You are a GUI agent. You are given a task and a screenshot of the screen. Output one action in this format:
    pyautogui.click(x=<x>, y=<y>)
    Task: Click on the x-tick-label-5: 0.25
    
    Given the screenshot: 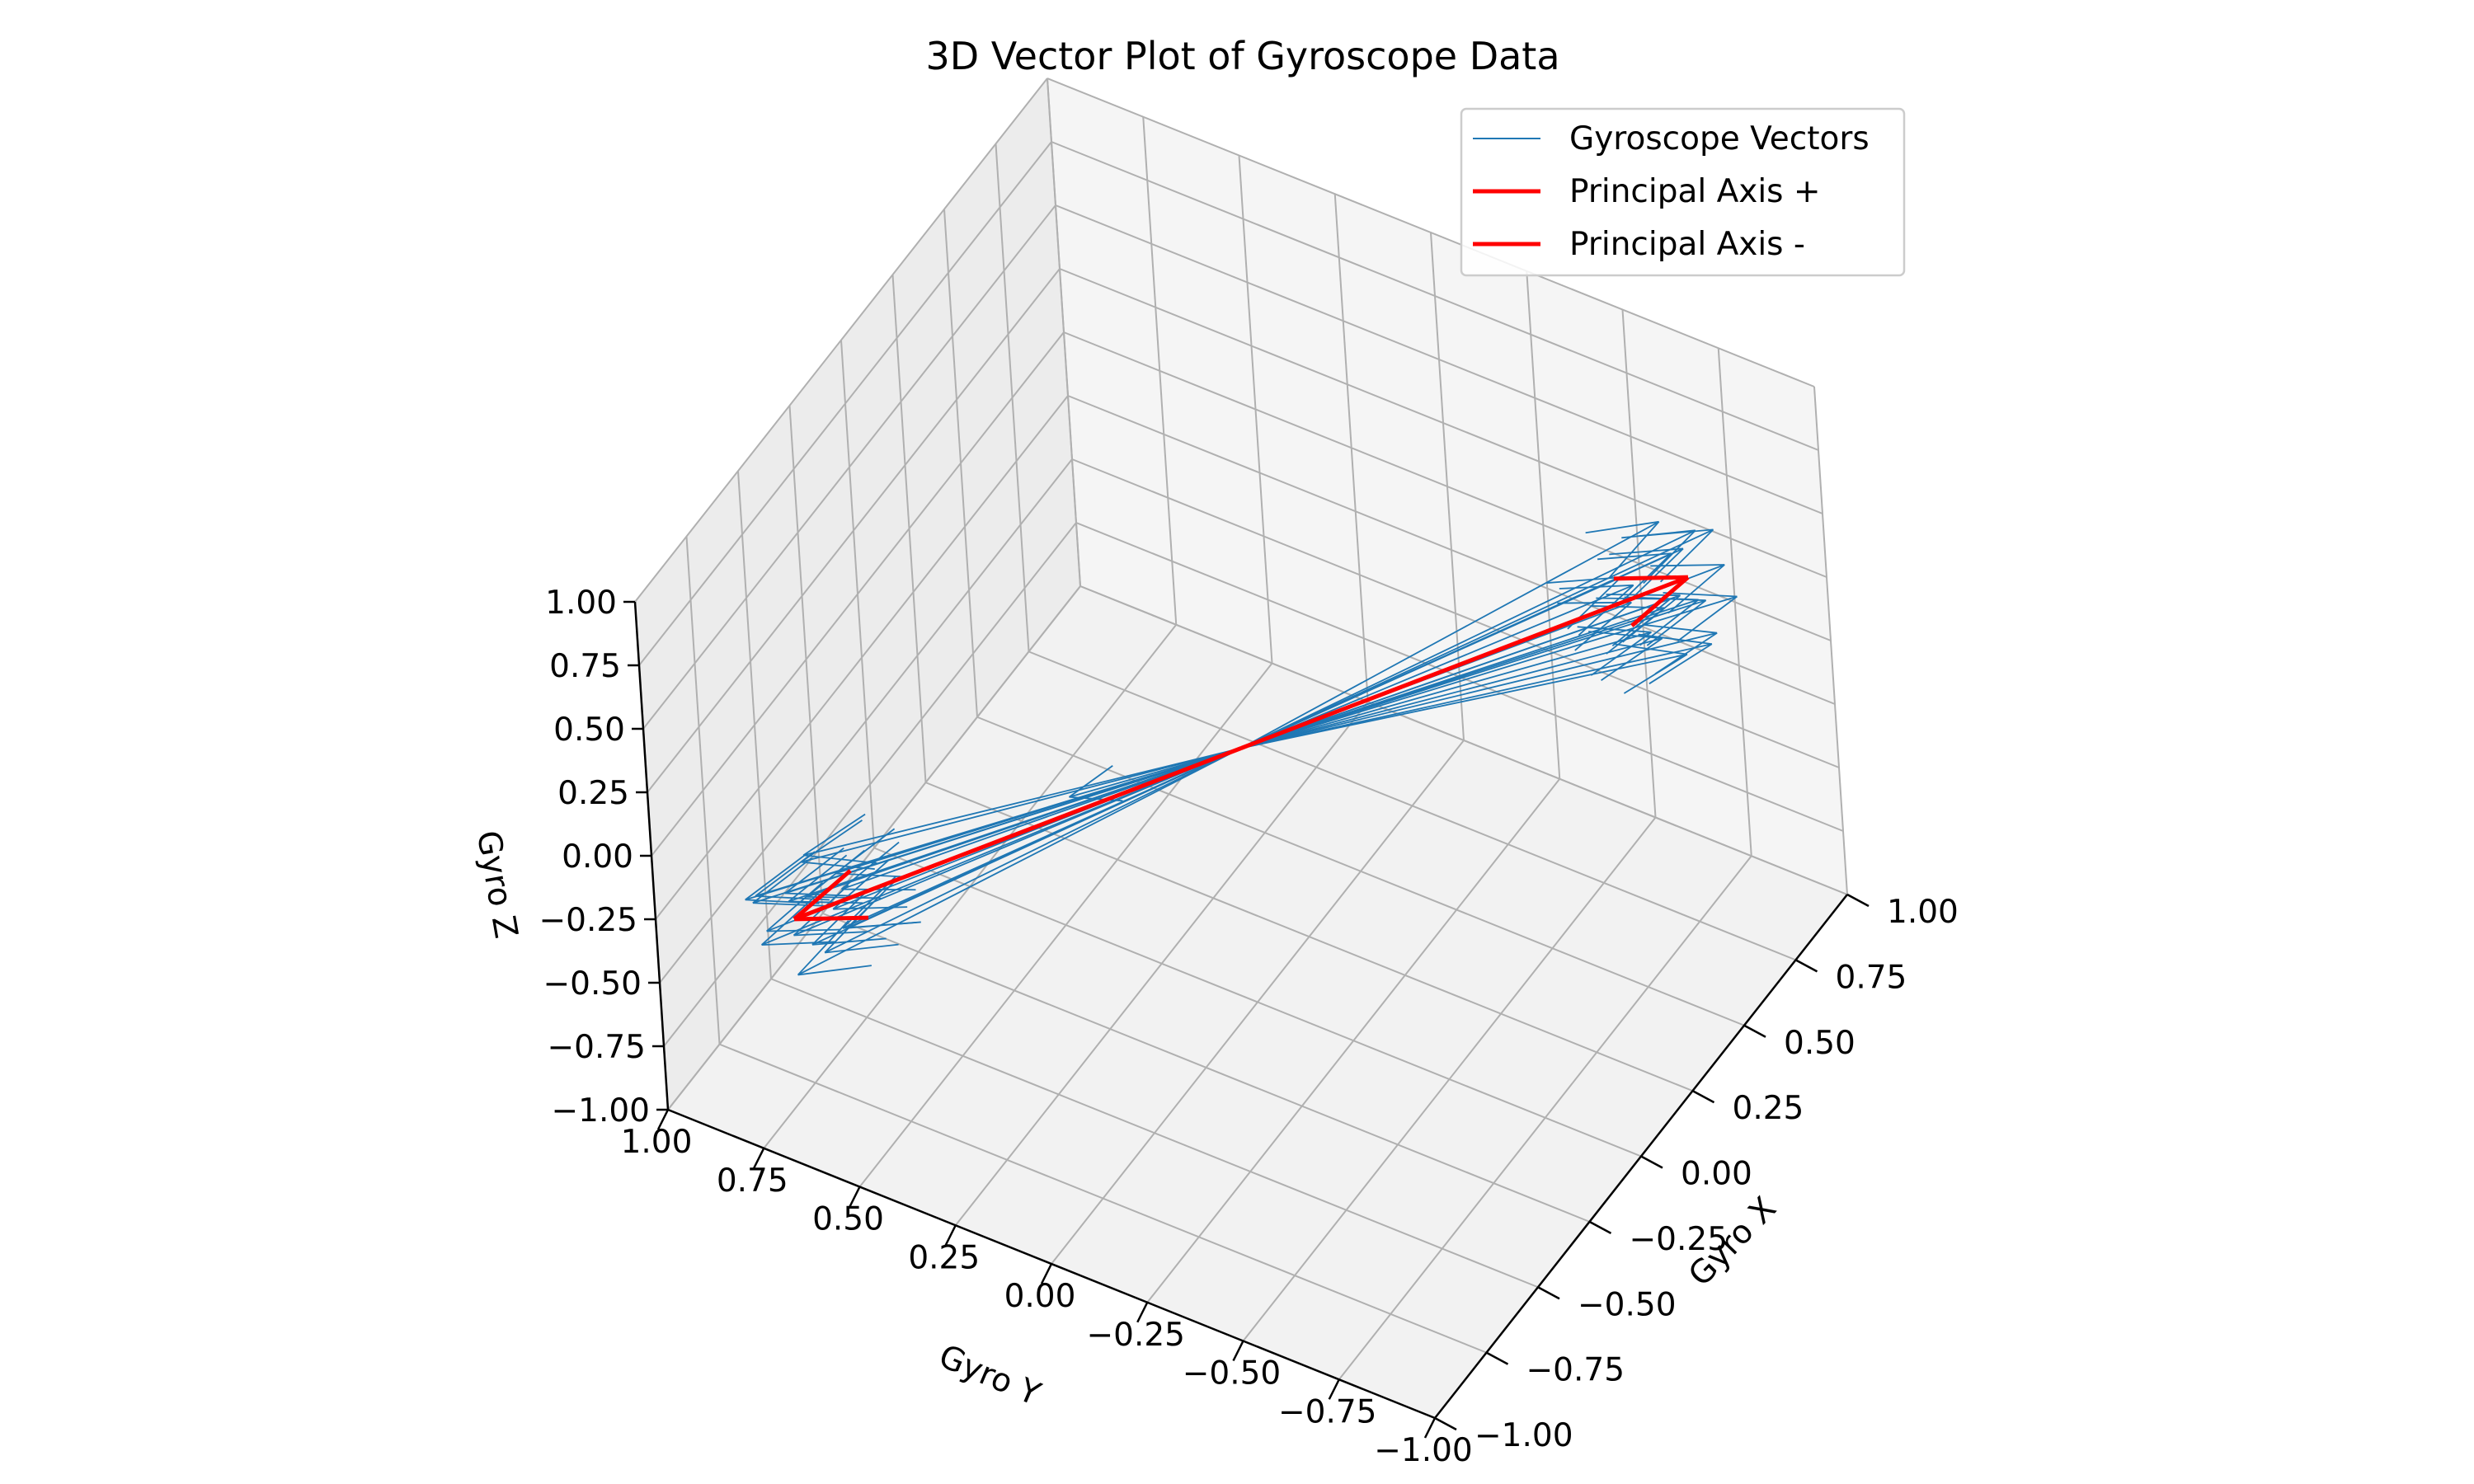 What is the action you would take?
    pyautogui.click(x=1768, y=1108)
    